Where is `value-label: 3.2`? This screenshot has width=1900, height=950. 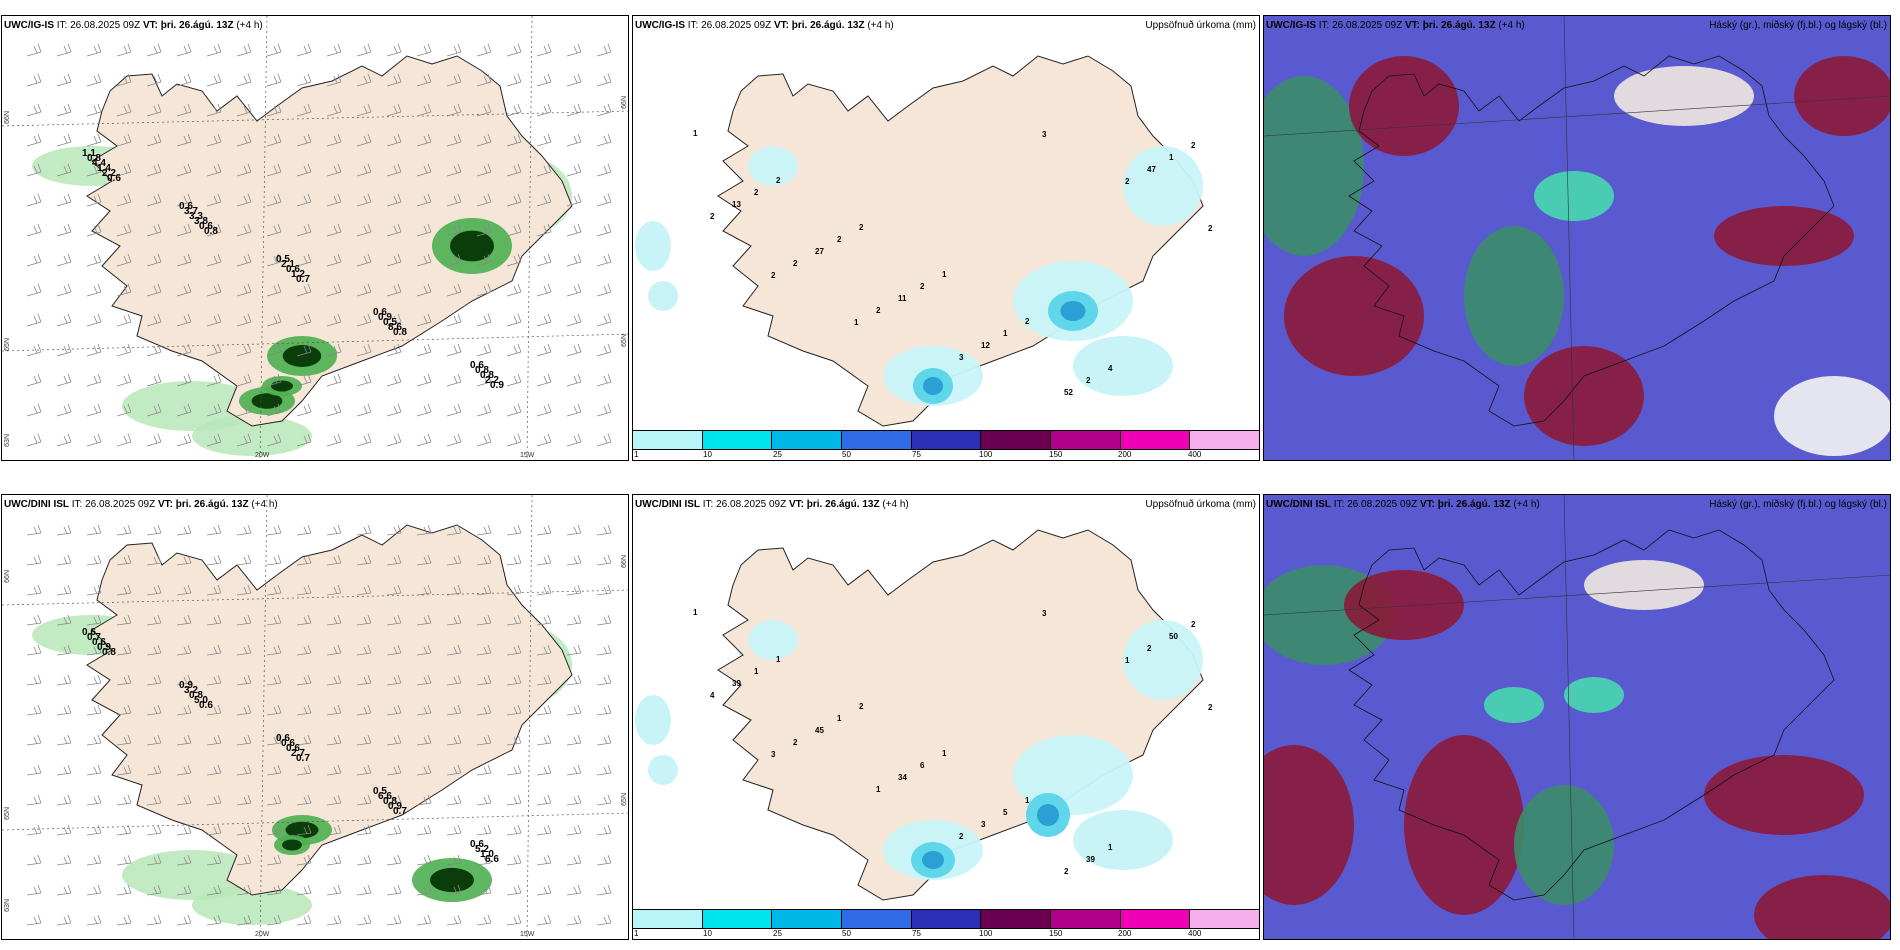 value-label: 3.2 is located at coordinates (191, 690).